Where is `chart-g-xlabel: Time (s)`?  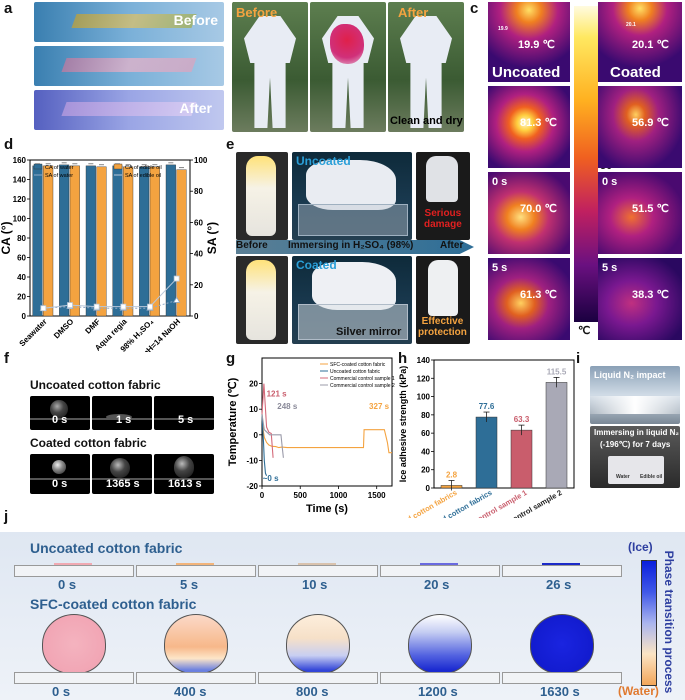 chart-g-xlabel: Time (s) is located at coordinates (327, 509).